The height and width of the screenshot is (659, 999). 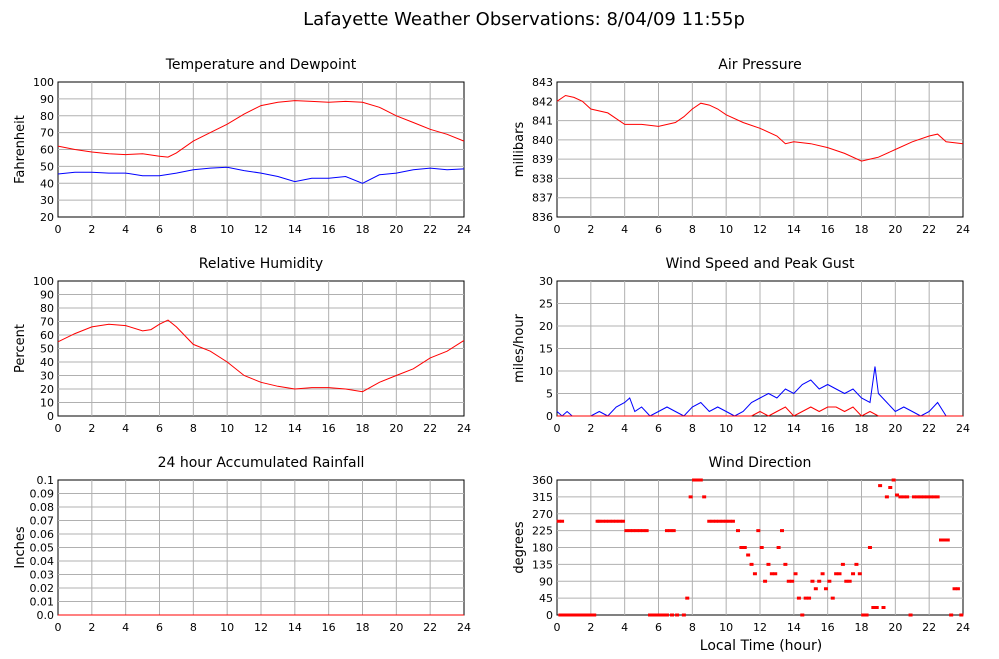 I want to click on wind-y-tick-label: 20, so click(x=546, y=326).